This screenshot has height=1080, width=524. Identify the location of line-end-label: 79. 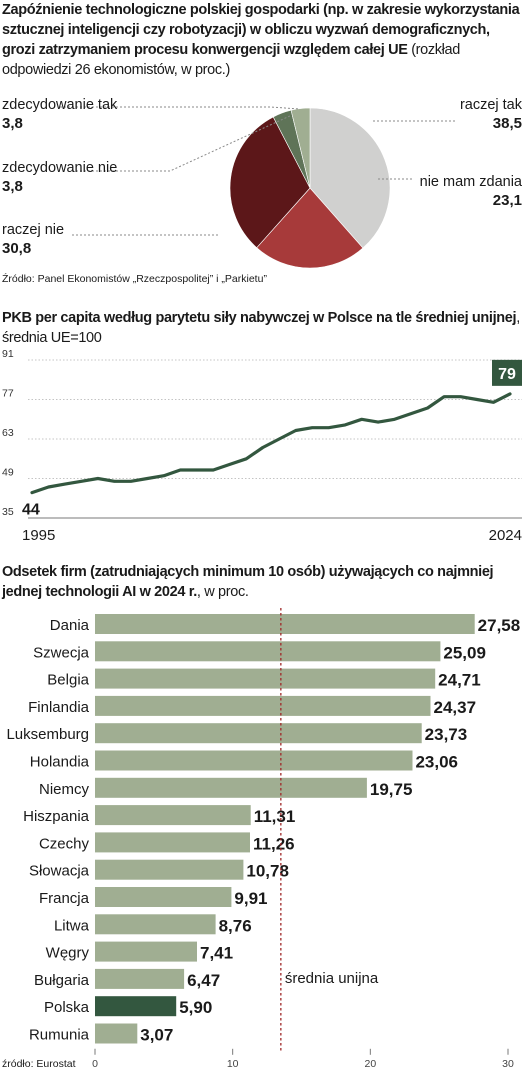
(507, 374).